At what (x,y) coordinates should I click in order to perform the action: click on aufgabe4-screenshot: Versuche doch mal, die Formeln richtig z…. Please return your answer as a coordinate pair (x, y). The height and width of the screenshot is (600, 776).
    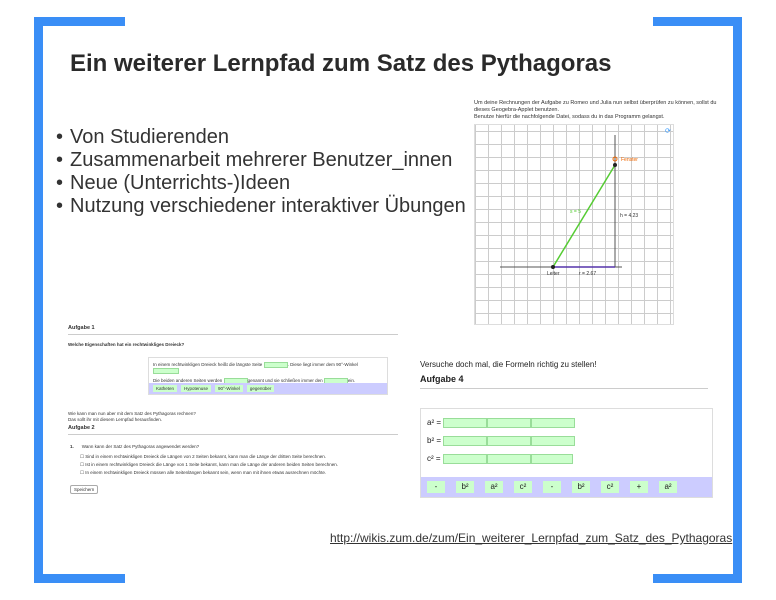
    Looking at the image, I should click on (567, 430).